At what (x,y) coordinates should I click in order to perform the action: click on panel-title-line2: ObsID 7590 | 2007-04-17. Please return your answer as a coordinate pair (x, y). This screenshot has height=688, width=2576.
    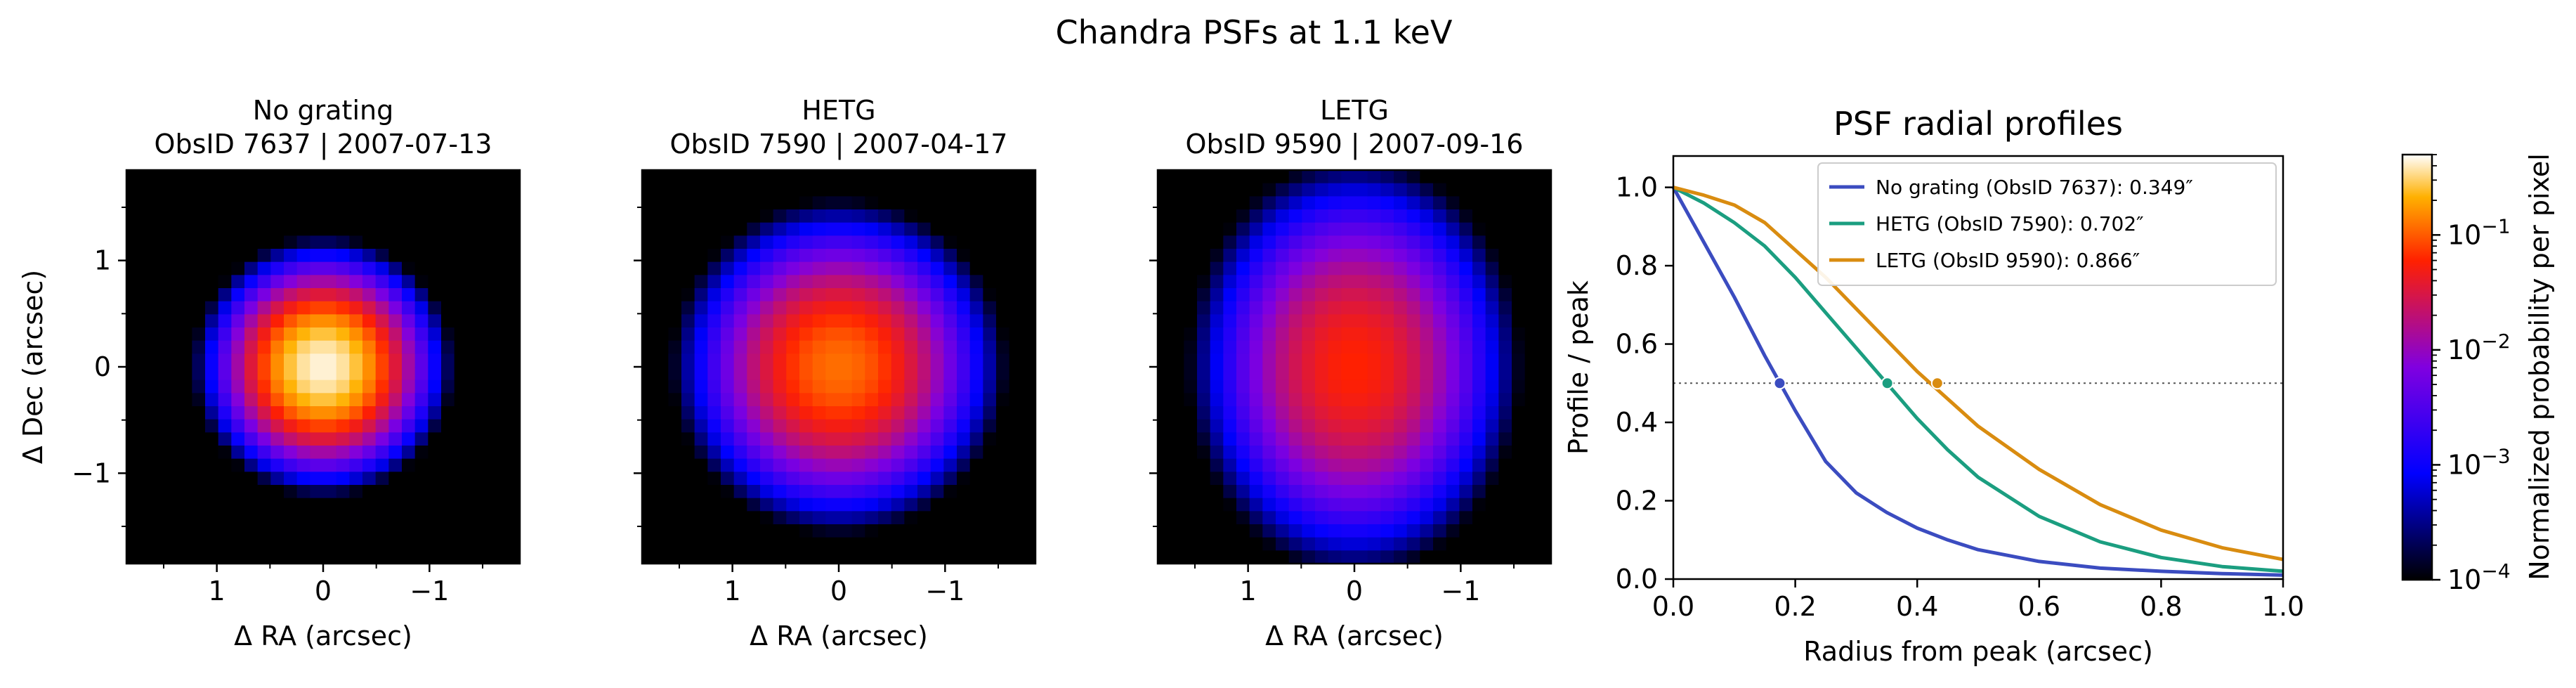
    Looking at the image, I should click on (839, 144).